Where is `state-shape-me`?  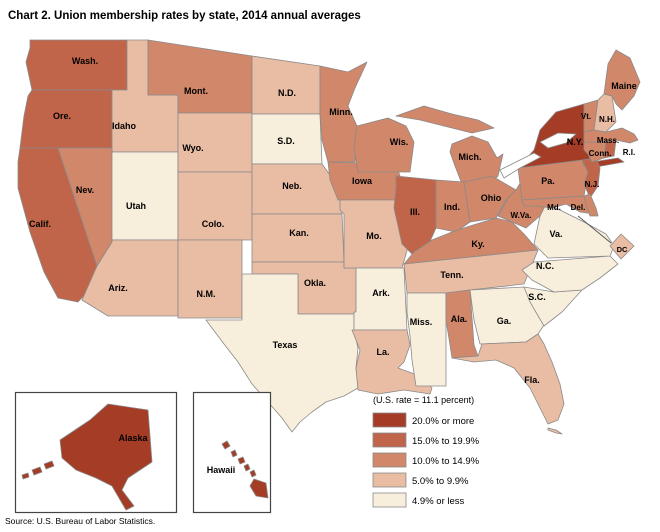
state-shape-me is located at coordinates (622, 80).